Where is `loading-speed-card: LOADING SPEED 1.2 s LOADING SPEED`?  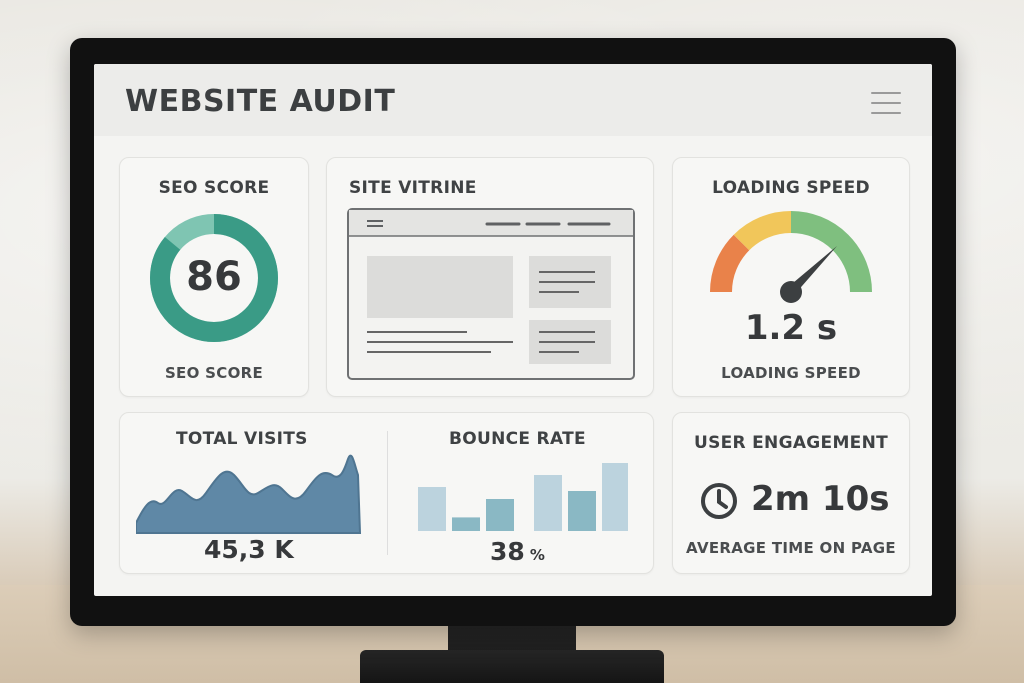 loading-speed-card: LOADING SPEED 1.2 s LOADING SPEED is located at coordinates (791, 277).